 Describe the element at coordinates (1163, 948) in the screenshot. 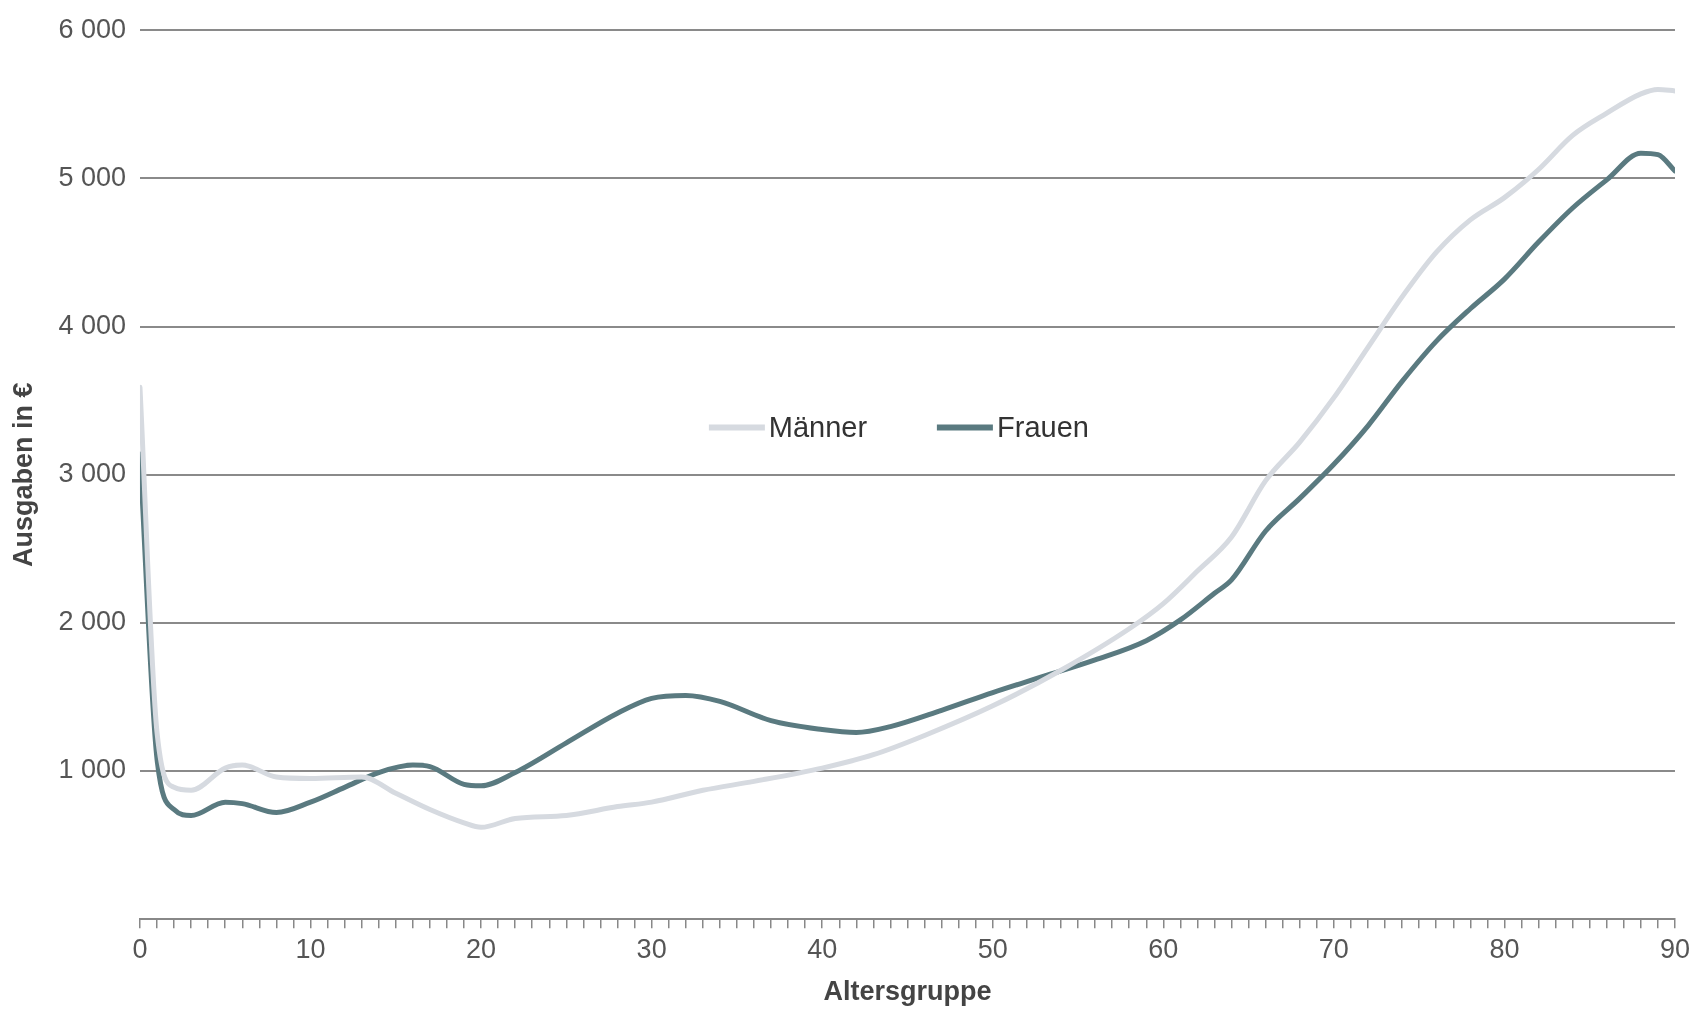

I see `x-tick-label: 60` at that location.